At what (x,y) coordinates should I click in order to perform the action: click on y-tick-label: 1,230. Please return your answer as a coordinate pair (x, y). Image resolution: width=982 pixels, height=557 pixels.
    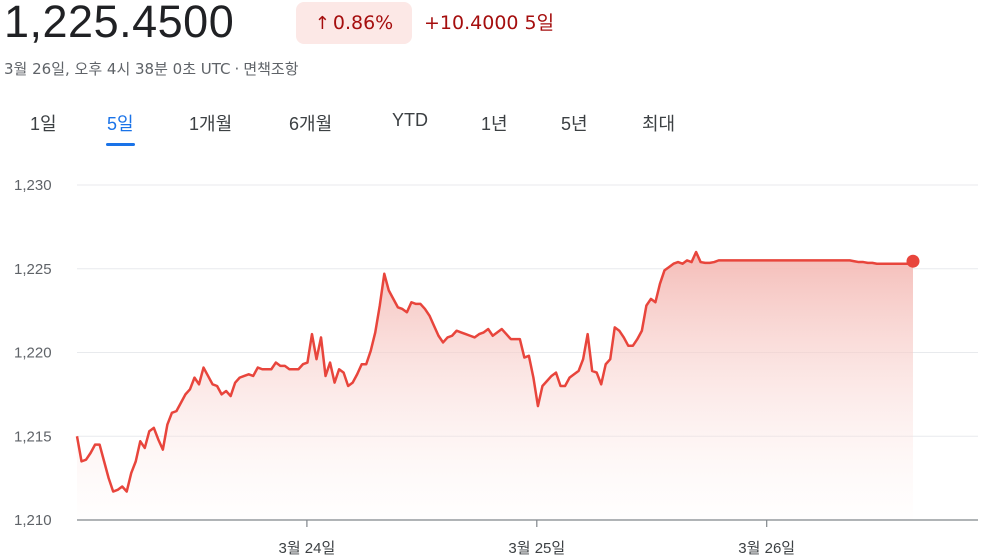
    Looking at the image, I should click on (33, 185).